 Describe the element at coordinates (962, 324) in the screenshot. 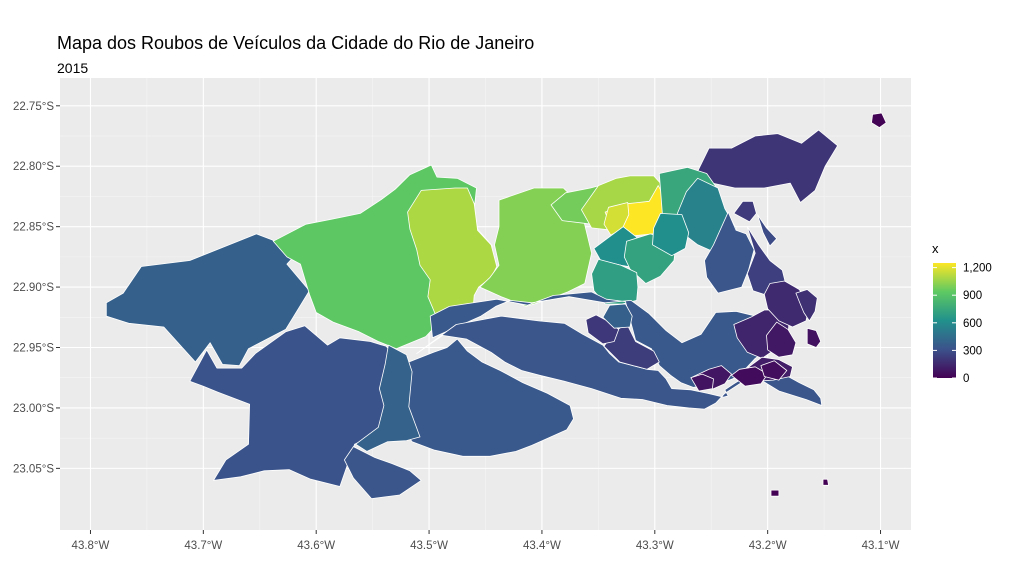

I see `legend-ticks: 1,200 900 600 300 0` at that location.